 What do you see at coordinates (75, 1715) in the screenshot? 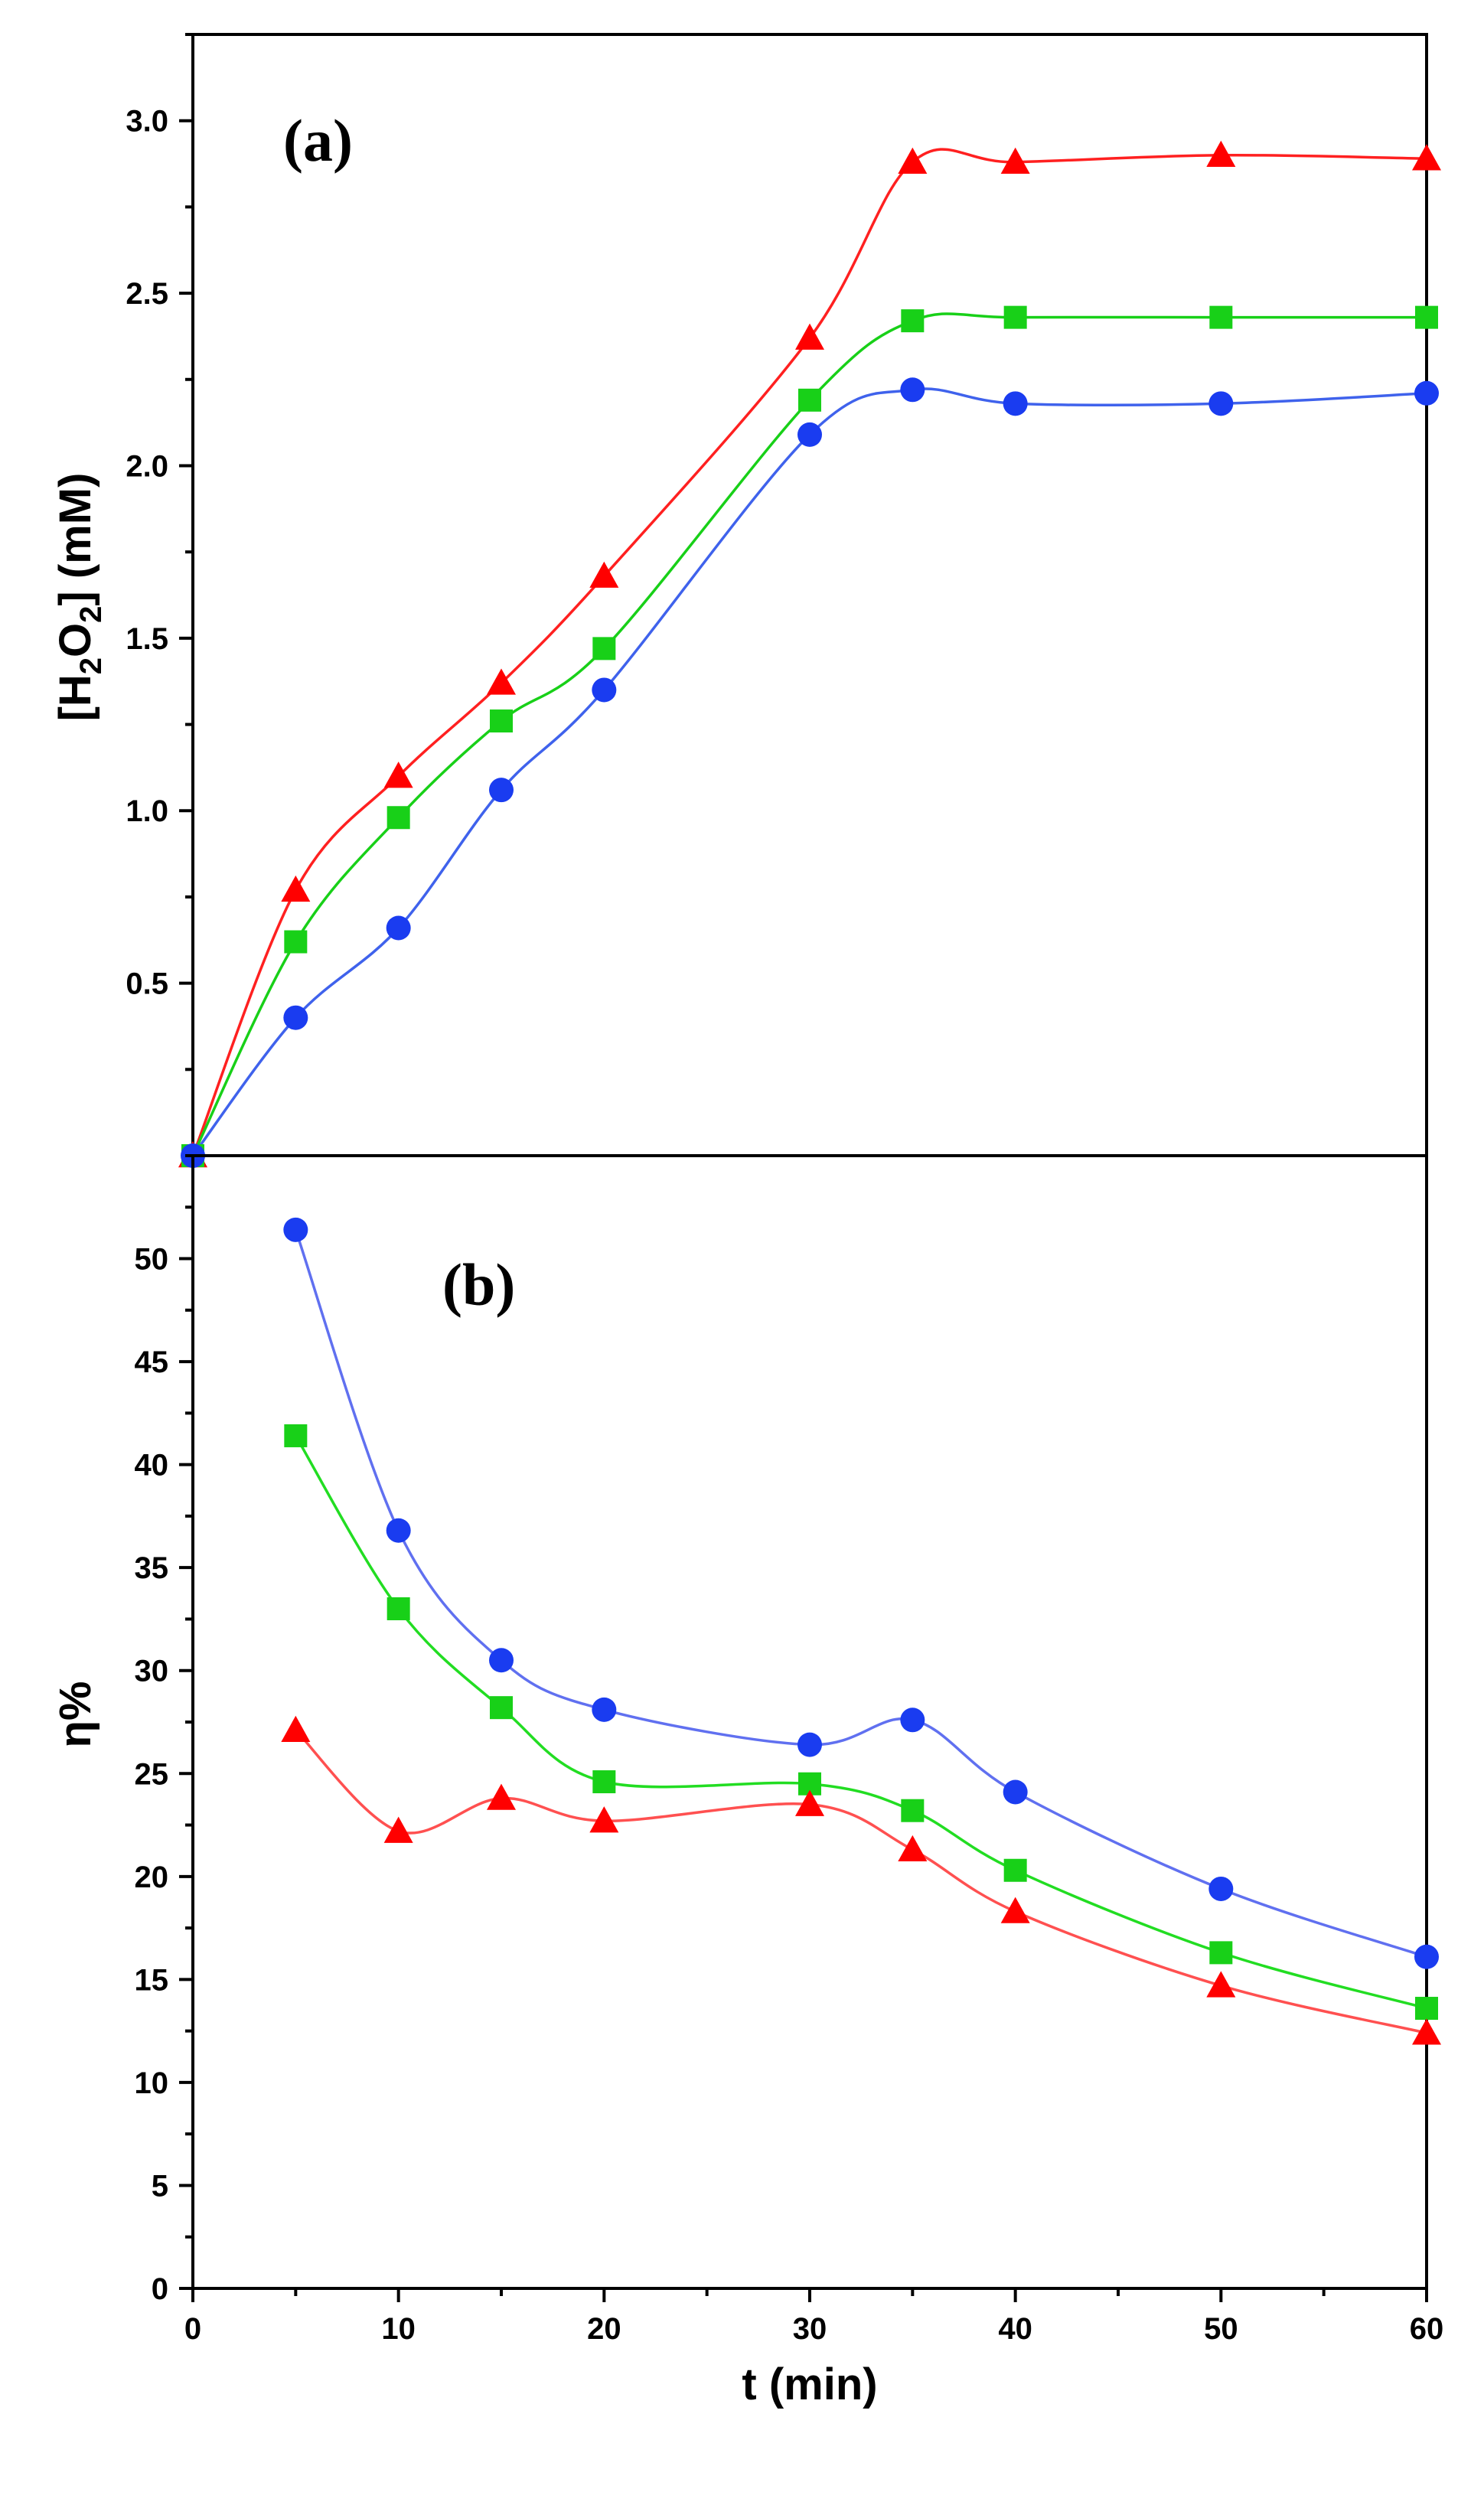
I see `y-axis-title-b: η%` at bounding box center [75, 1715].